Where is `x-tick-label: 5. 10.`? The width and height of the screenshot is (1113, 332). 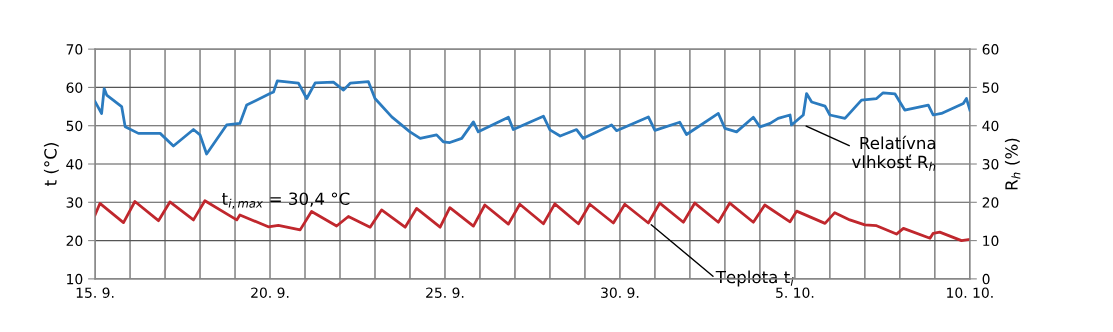
x-tick-label: 5. 10. is located at coordinates (795, 292).